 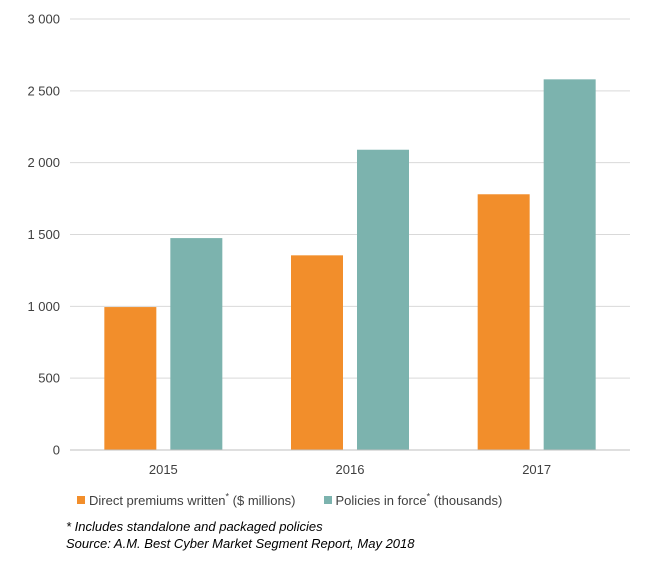 What do you see at coordinates (43, 19) in the screenshot?
I see `y-tick-label: 3 000` at bounding box center [43, 19].